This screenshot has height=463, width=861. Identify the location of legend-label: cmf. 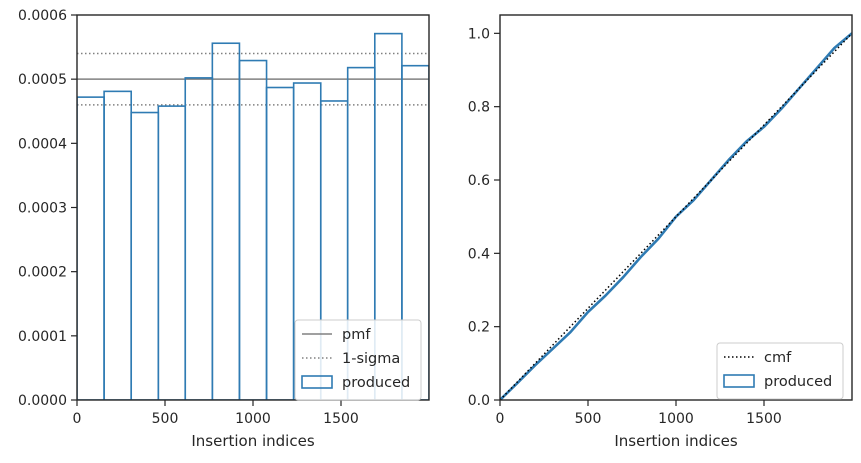
(778, 358).